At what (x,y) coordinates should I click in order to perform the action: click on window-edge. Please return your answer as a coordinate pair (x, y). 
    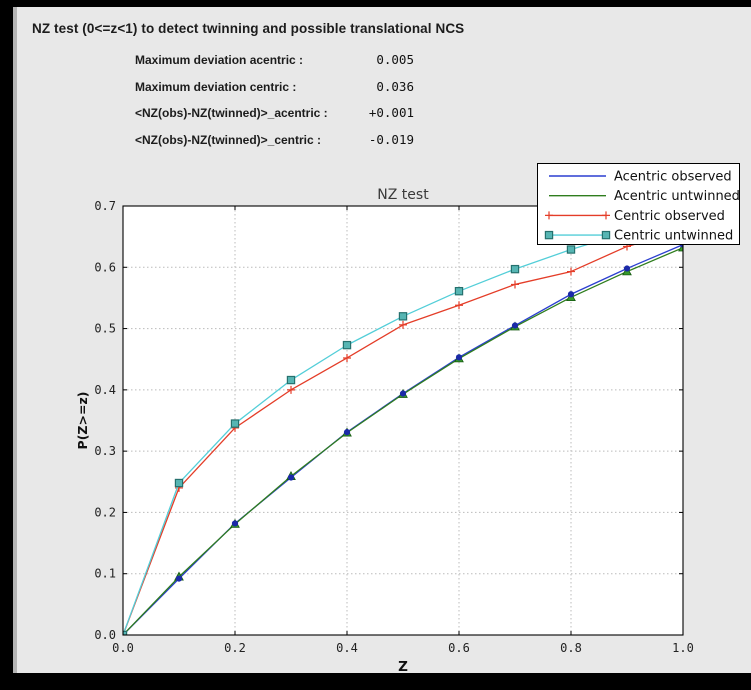
    Looking at the image, I should click on (15, 340).